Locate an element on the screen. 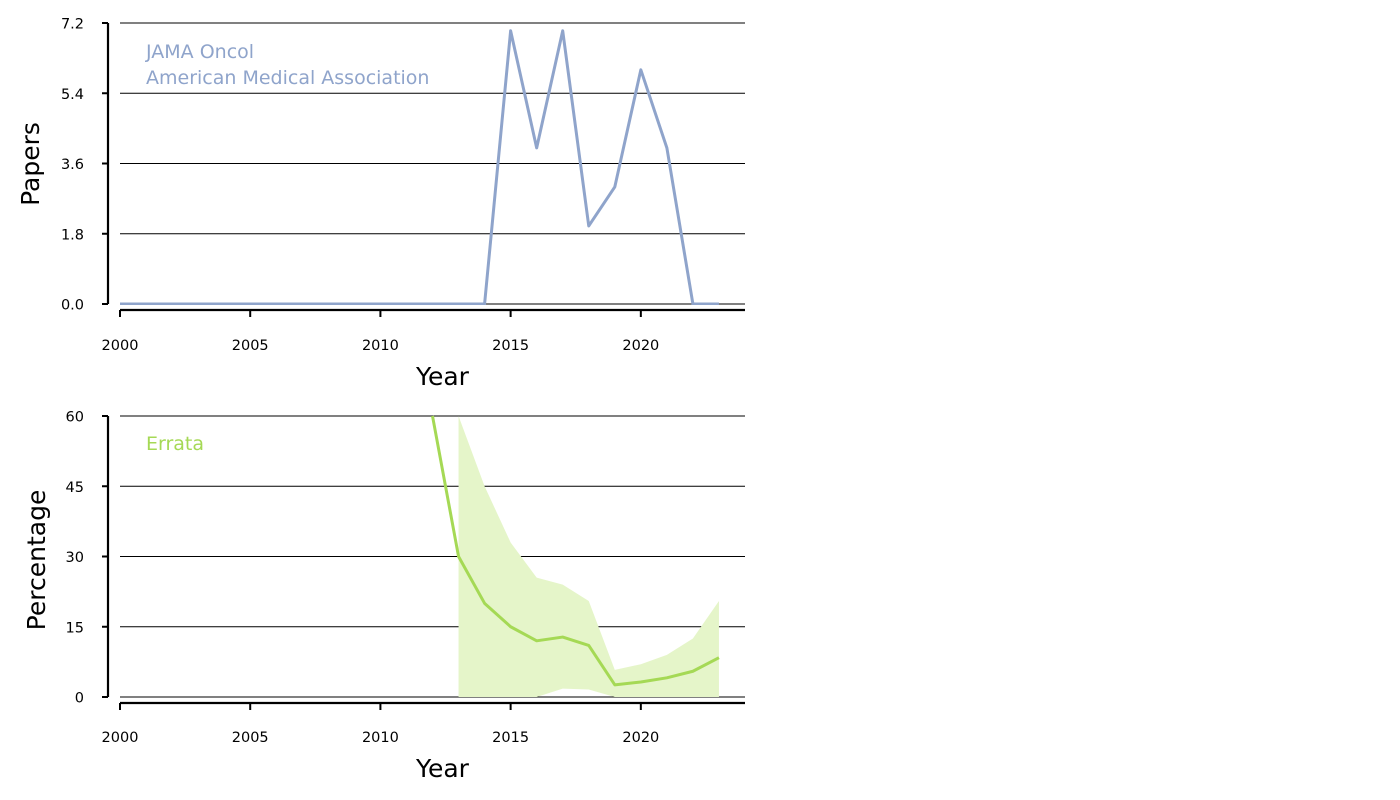 This screenshot has width=1400, height=800. y-axis-label: Papers is located at coordinates (30, 164).